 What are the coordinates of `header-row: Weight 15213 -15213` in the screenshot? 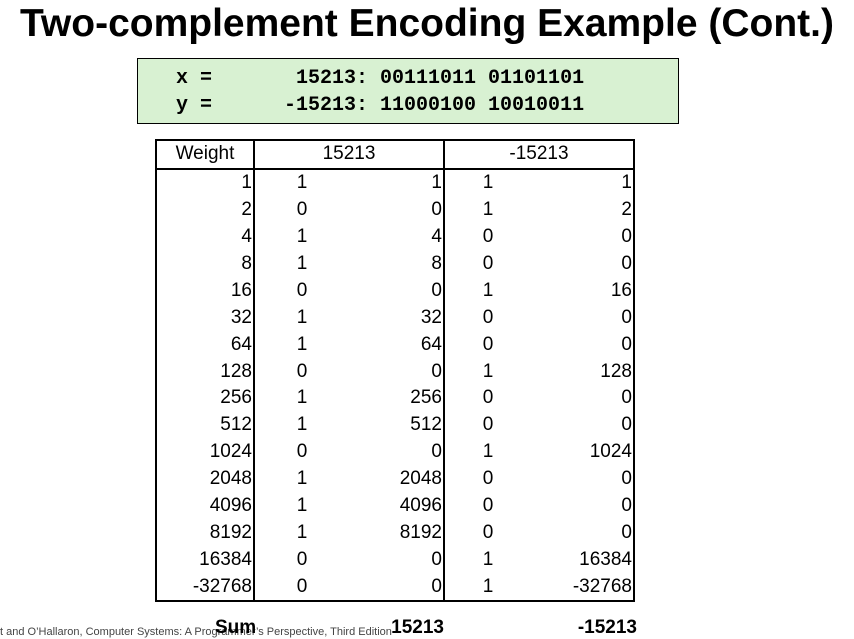 It's located at (395, 155).